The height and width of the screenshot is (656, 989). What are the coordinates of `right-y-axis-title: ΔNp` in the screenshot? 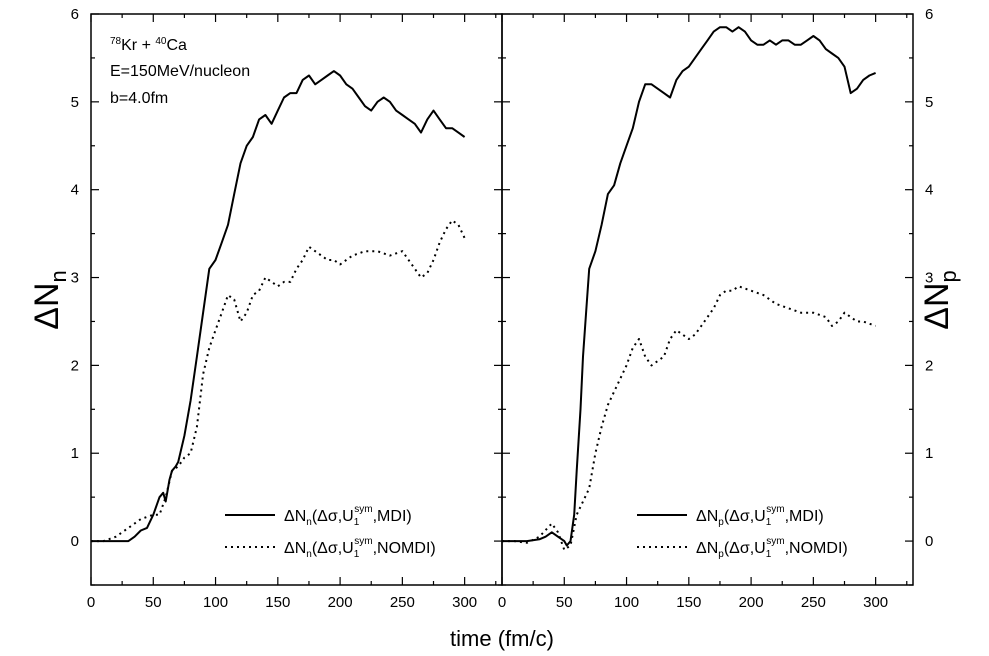 It's located at (939, 300).